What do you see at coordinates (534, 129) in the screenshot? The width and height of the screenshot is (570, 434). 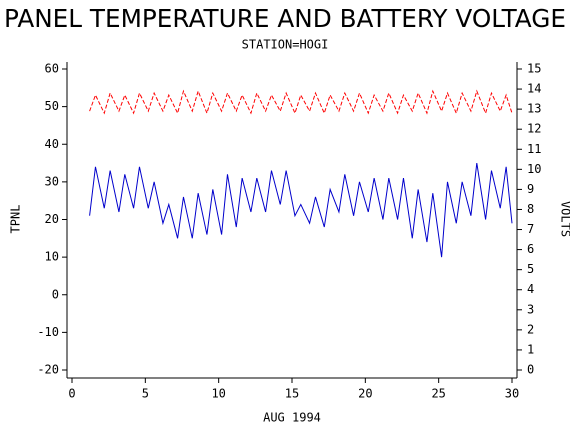 I see `y2-tick-label: 12` at bounding box center [534, 129].